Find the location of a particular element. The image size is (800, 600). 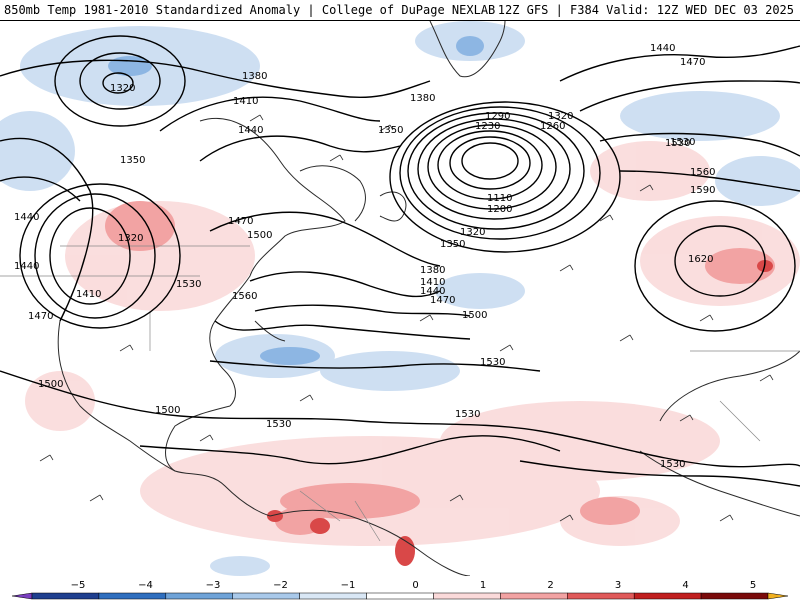

contour-label: 1110 is located at coordinates (499, 198).